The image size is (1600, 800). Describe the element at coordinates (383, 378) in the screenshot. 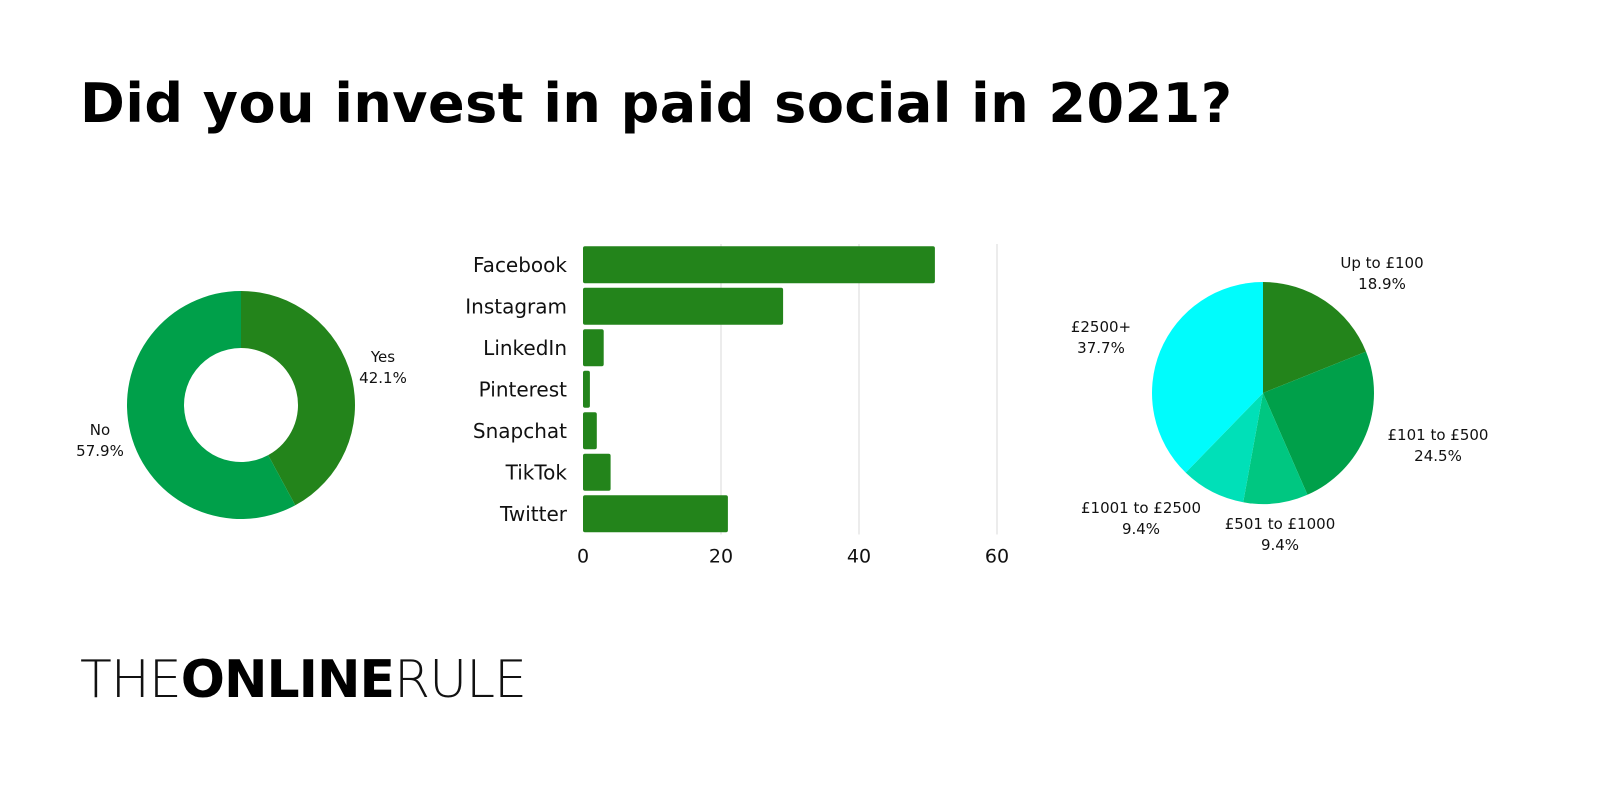

I see `donut-value-yes: 42.1%` at that location.